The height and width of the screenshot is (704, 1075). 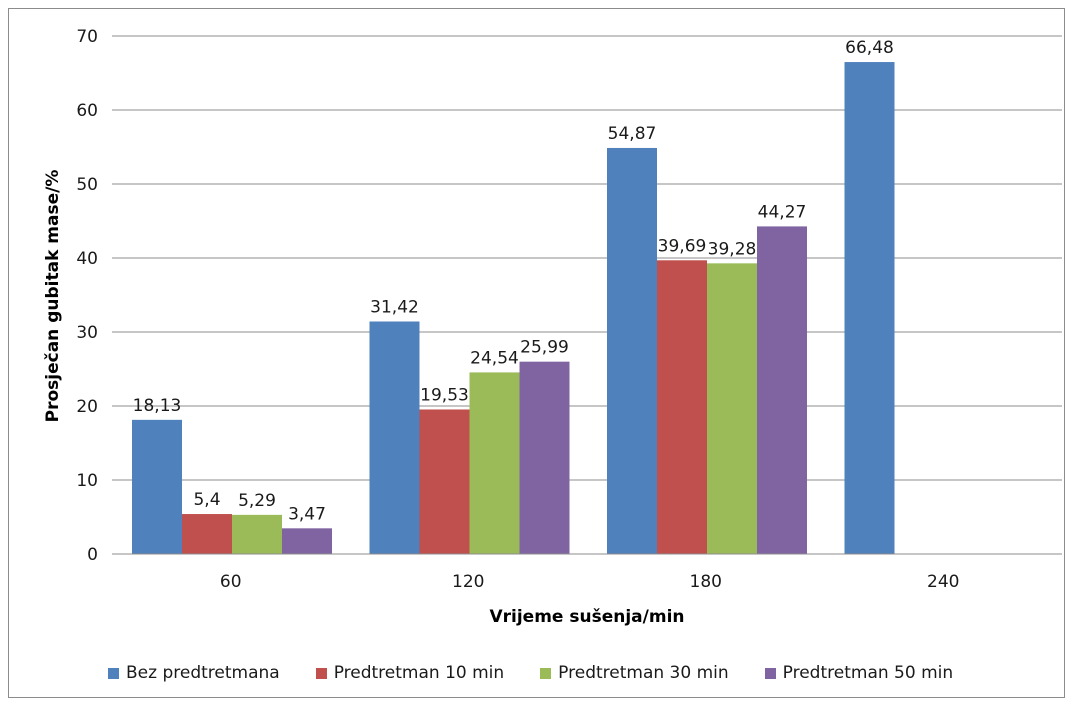 What do you see at coordinates (53, 296) in the screenshot?
I see `y-axis-title: Prosječan gubitak mase/%` at bounding box center [53, 296].